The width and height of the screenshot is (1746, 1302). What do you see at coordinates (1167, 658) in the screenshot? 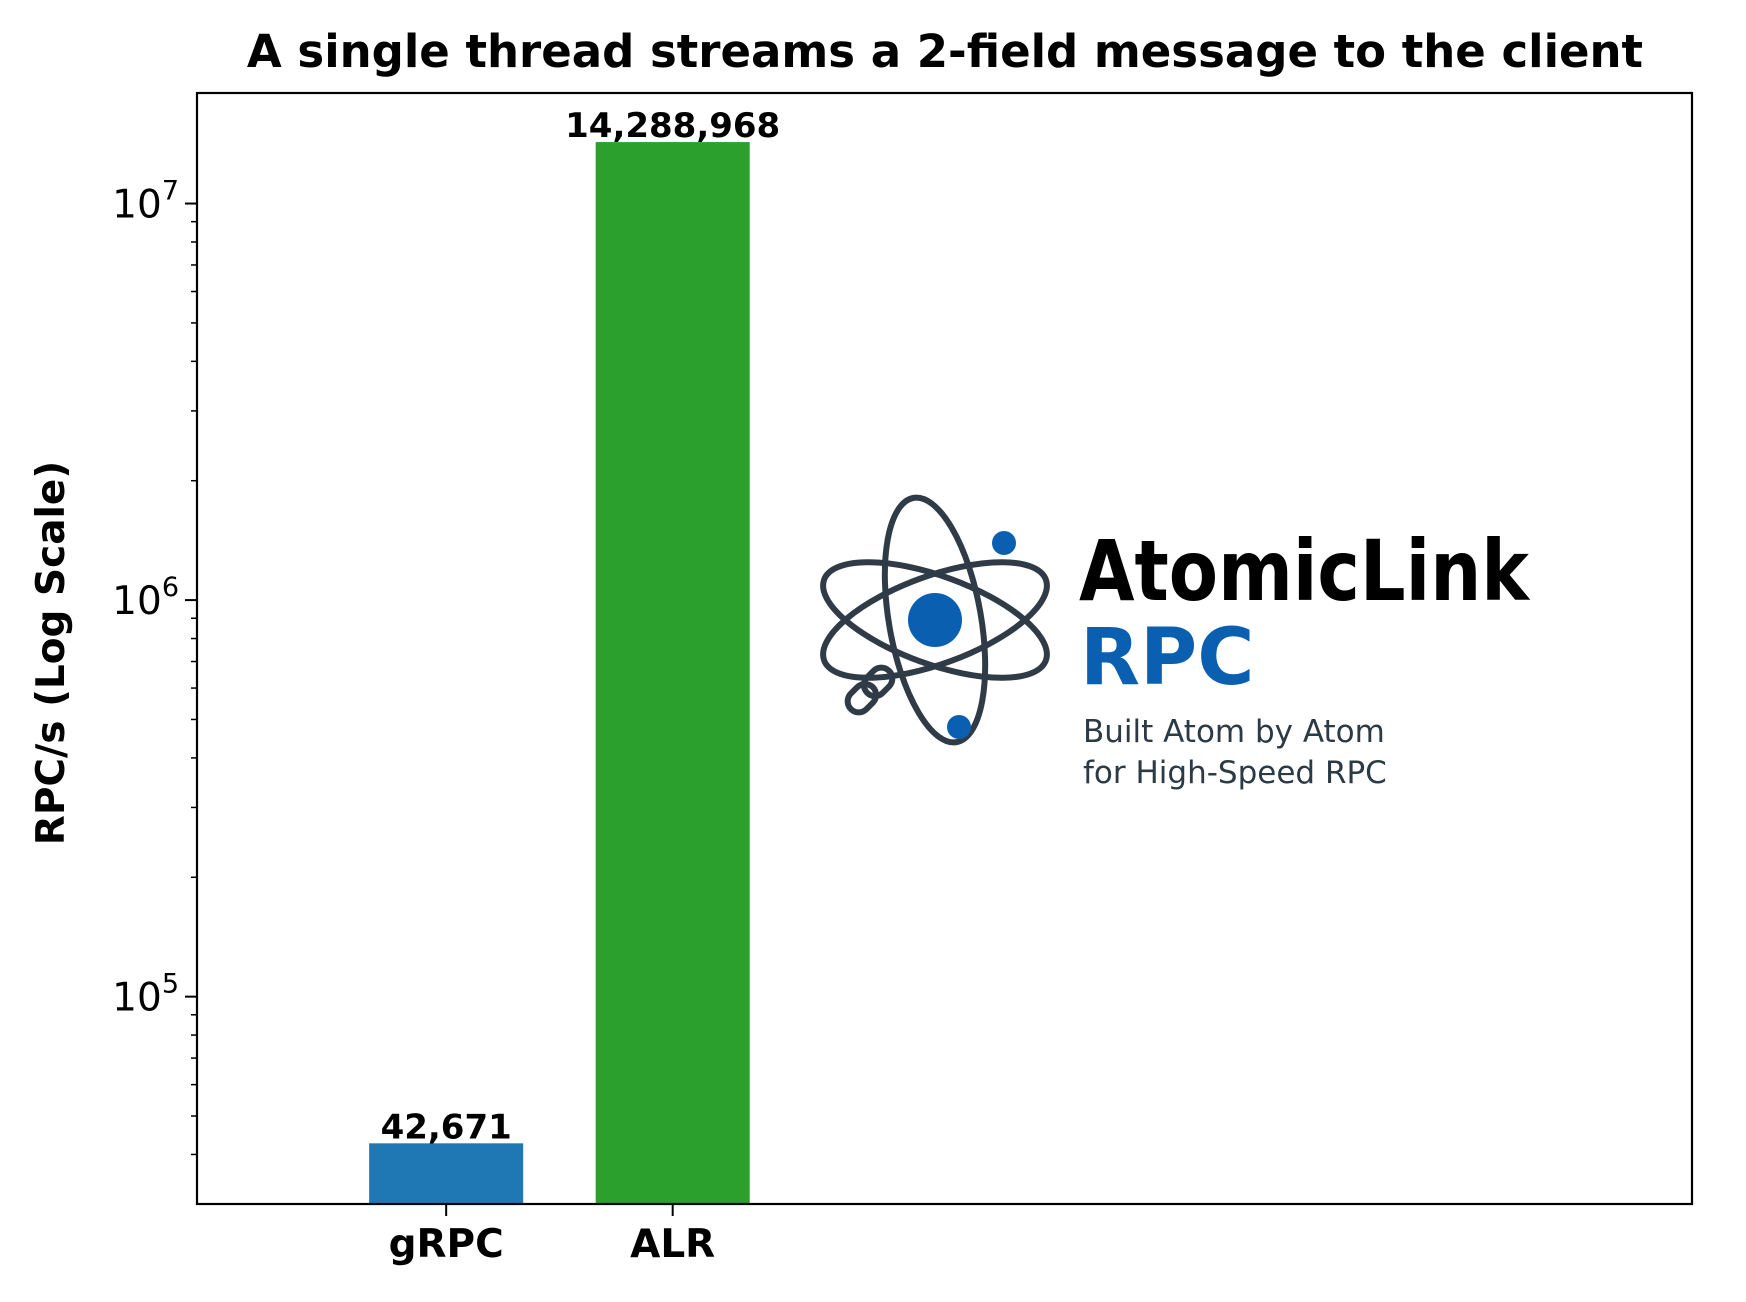
I see `logo-product: RPC` at bounding box center [1167, 658].